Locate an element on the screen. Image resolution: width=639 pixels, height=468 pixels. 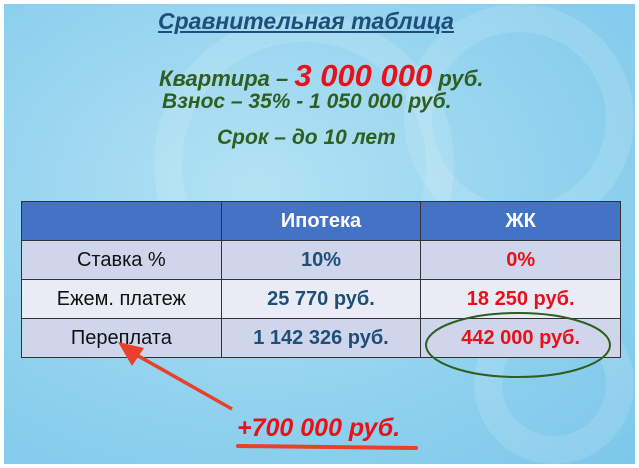
row-label: Ставка % is located at coordinates (121, 260).